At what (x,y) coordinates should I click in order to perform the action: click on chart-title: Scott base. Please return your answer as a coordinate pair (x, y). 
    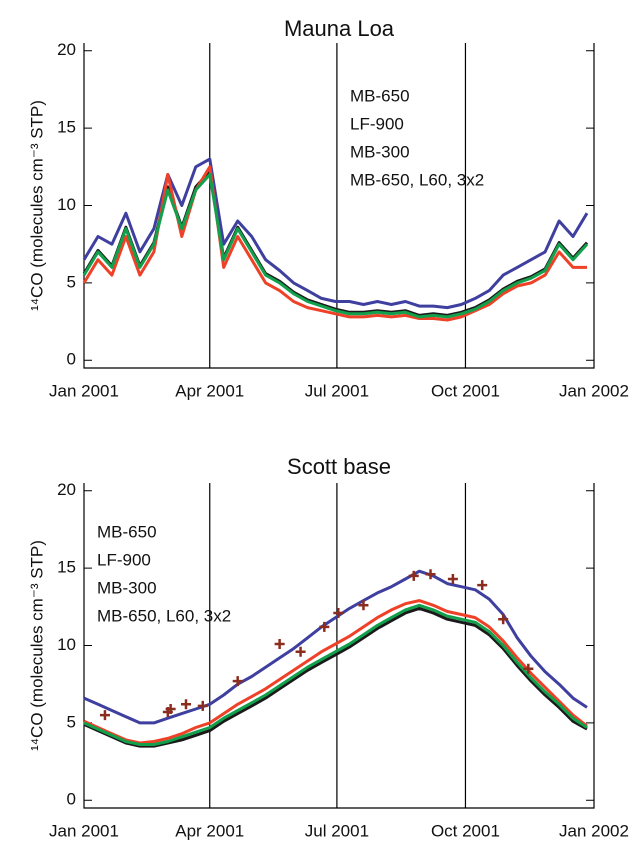
    Looking at the image, I should click on (339, 466).